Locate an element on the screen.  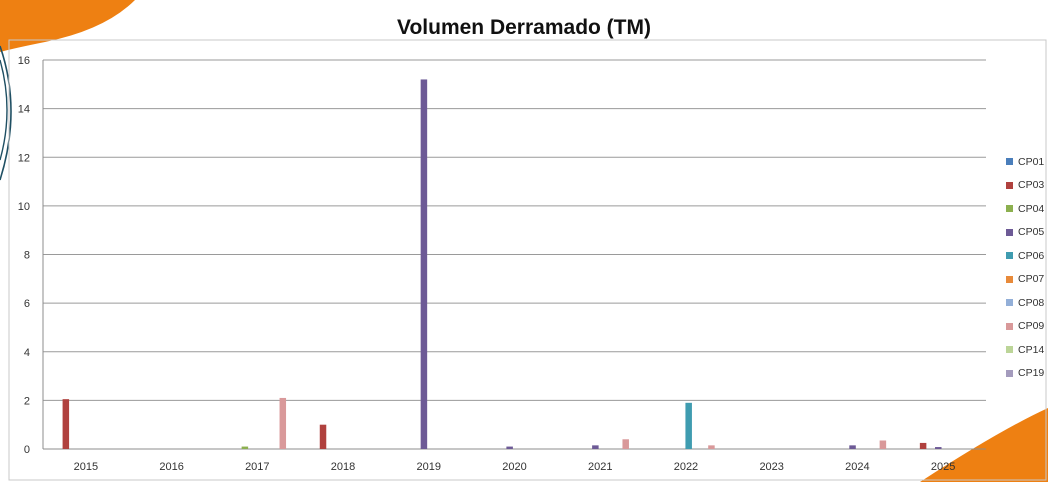
legend-item: CP19 is located at coordinates (1025, 374).